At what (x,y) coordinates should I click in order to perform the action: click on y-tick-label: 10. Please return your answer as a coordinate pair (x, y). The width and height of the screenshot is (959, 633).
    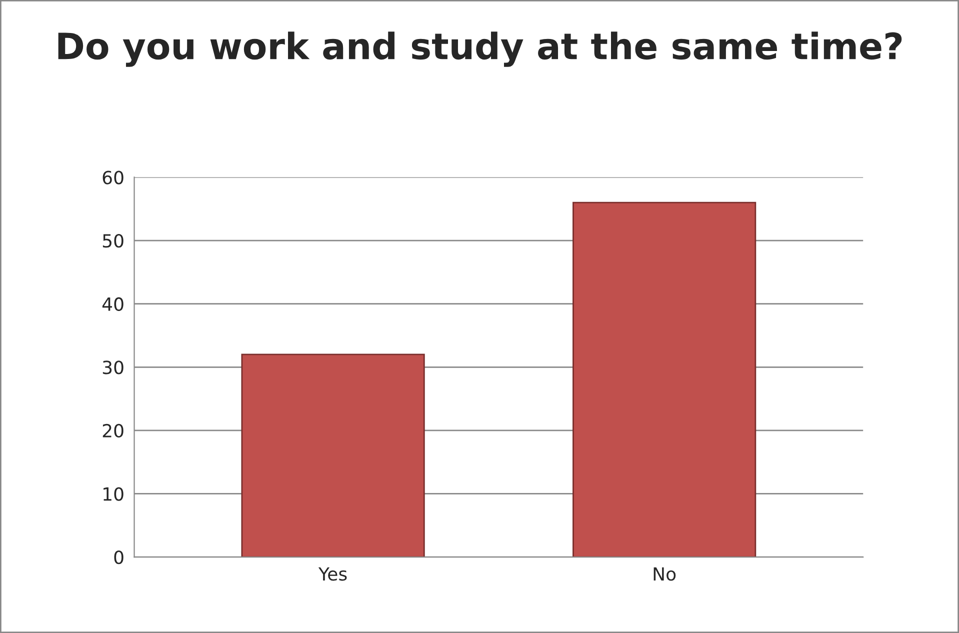
    Looking at the image, I should click on (114, 494).